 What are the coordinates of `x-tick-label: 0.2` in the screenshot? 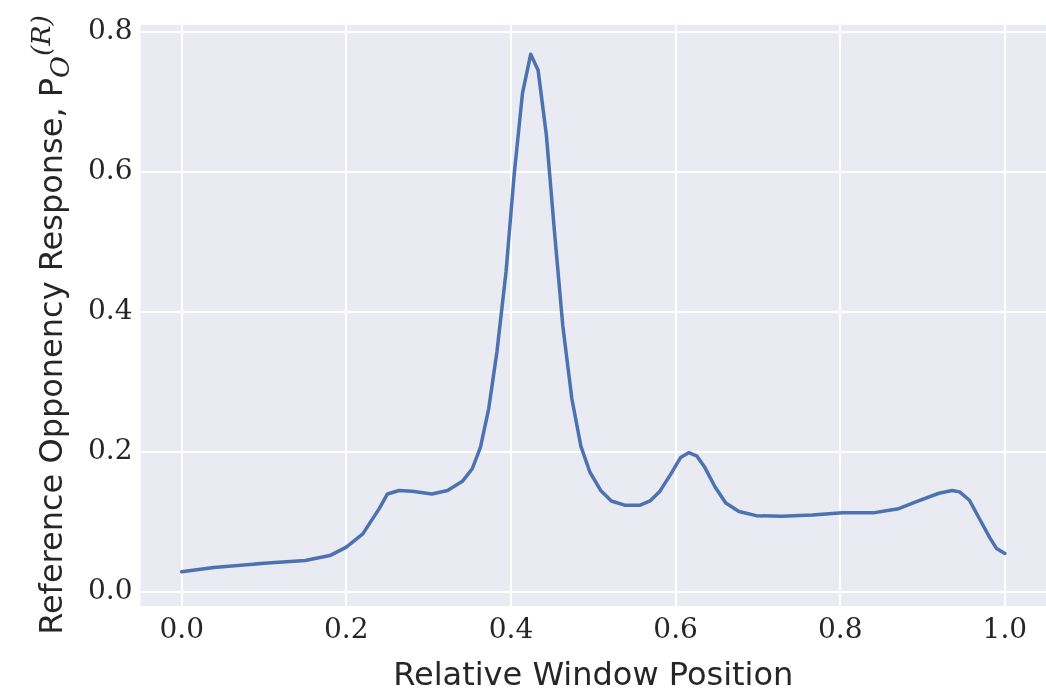 It's located at (346, 629).